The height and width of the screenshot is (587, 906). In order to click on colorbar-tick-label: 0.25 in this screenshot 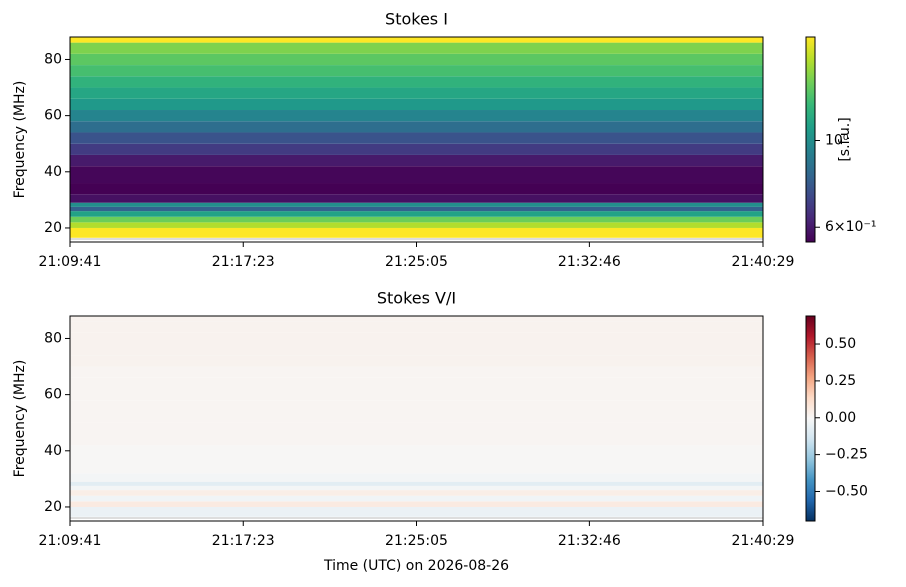, I will do `click(840, 381)`.